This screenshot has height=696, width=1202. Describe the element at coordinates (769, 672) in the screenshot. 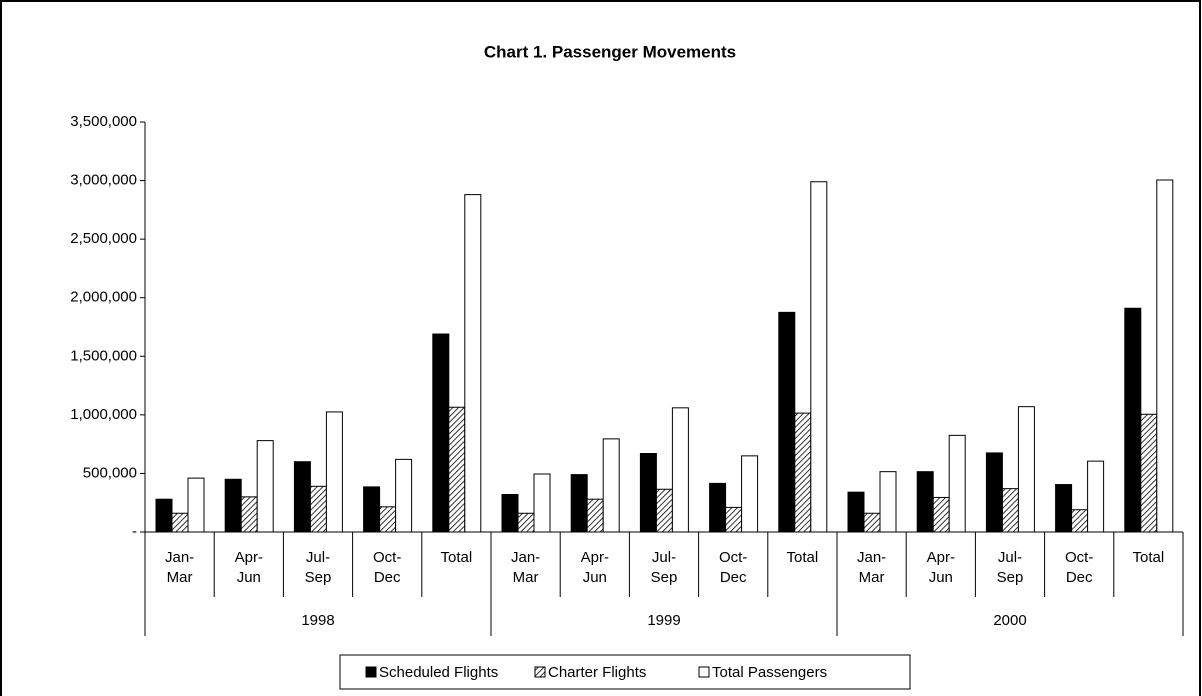

I see `legend-label: Total Passengers` at that location.